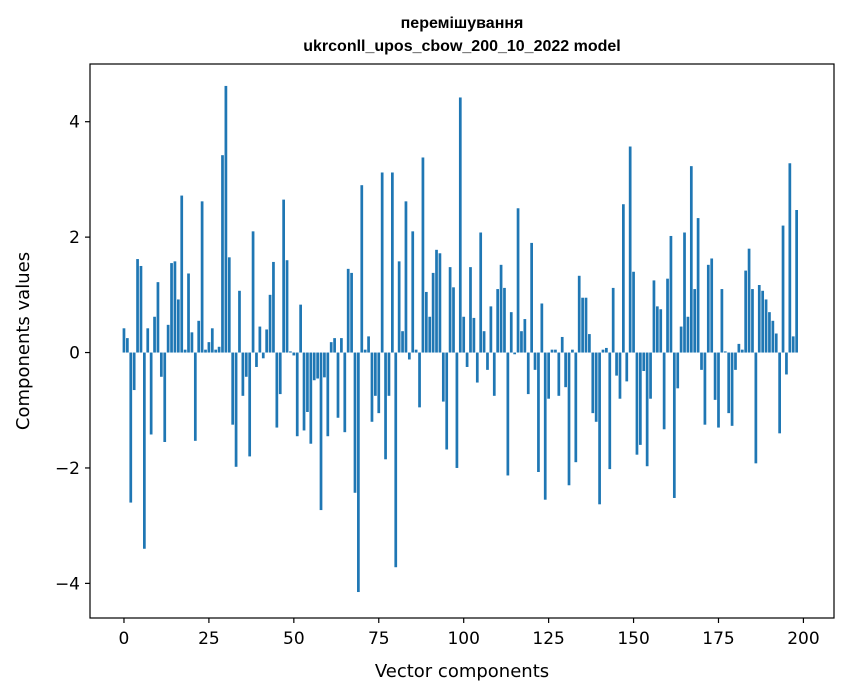  What do you see at coordinates (462, 671) in the screenshot?
I see `x-axis-label: Vector components` at bounding box center [462, 671].